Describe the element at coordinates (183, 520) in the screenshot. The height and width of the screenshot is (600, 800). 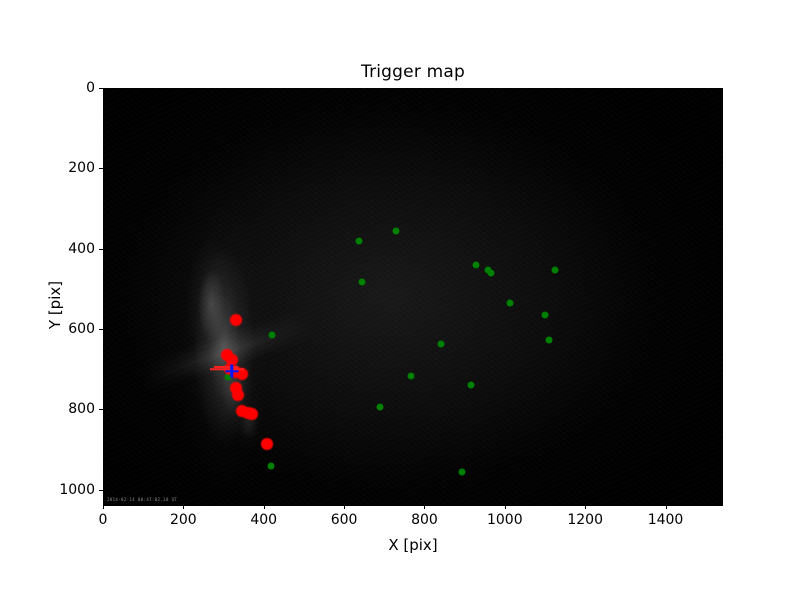
I see `x-tick-label: 200` at that location.